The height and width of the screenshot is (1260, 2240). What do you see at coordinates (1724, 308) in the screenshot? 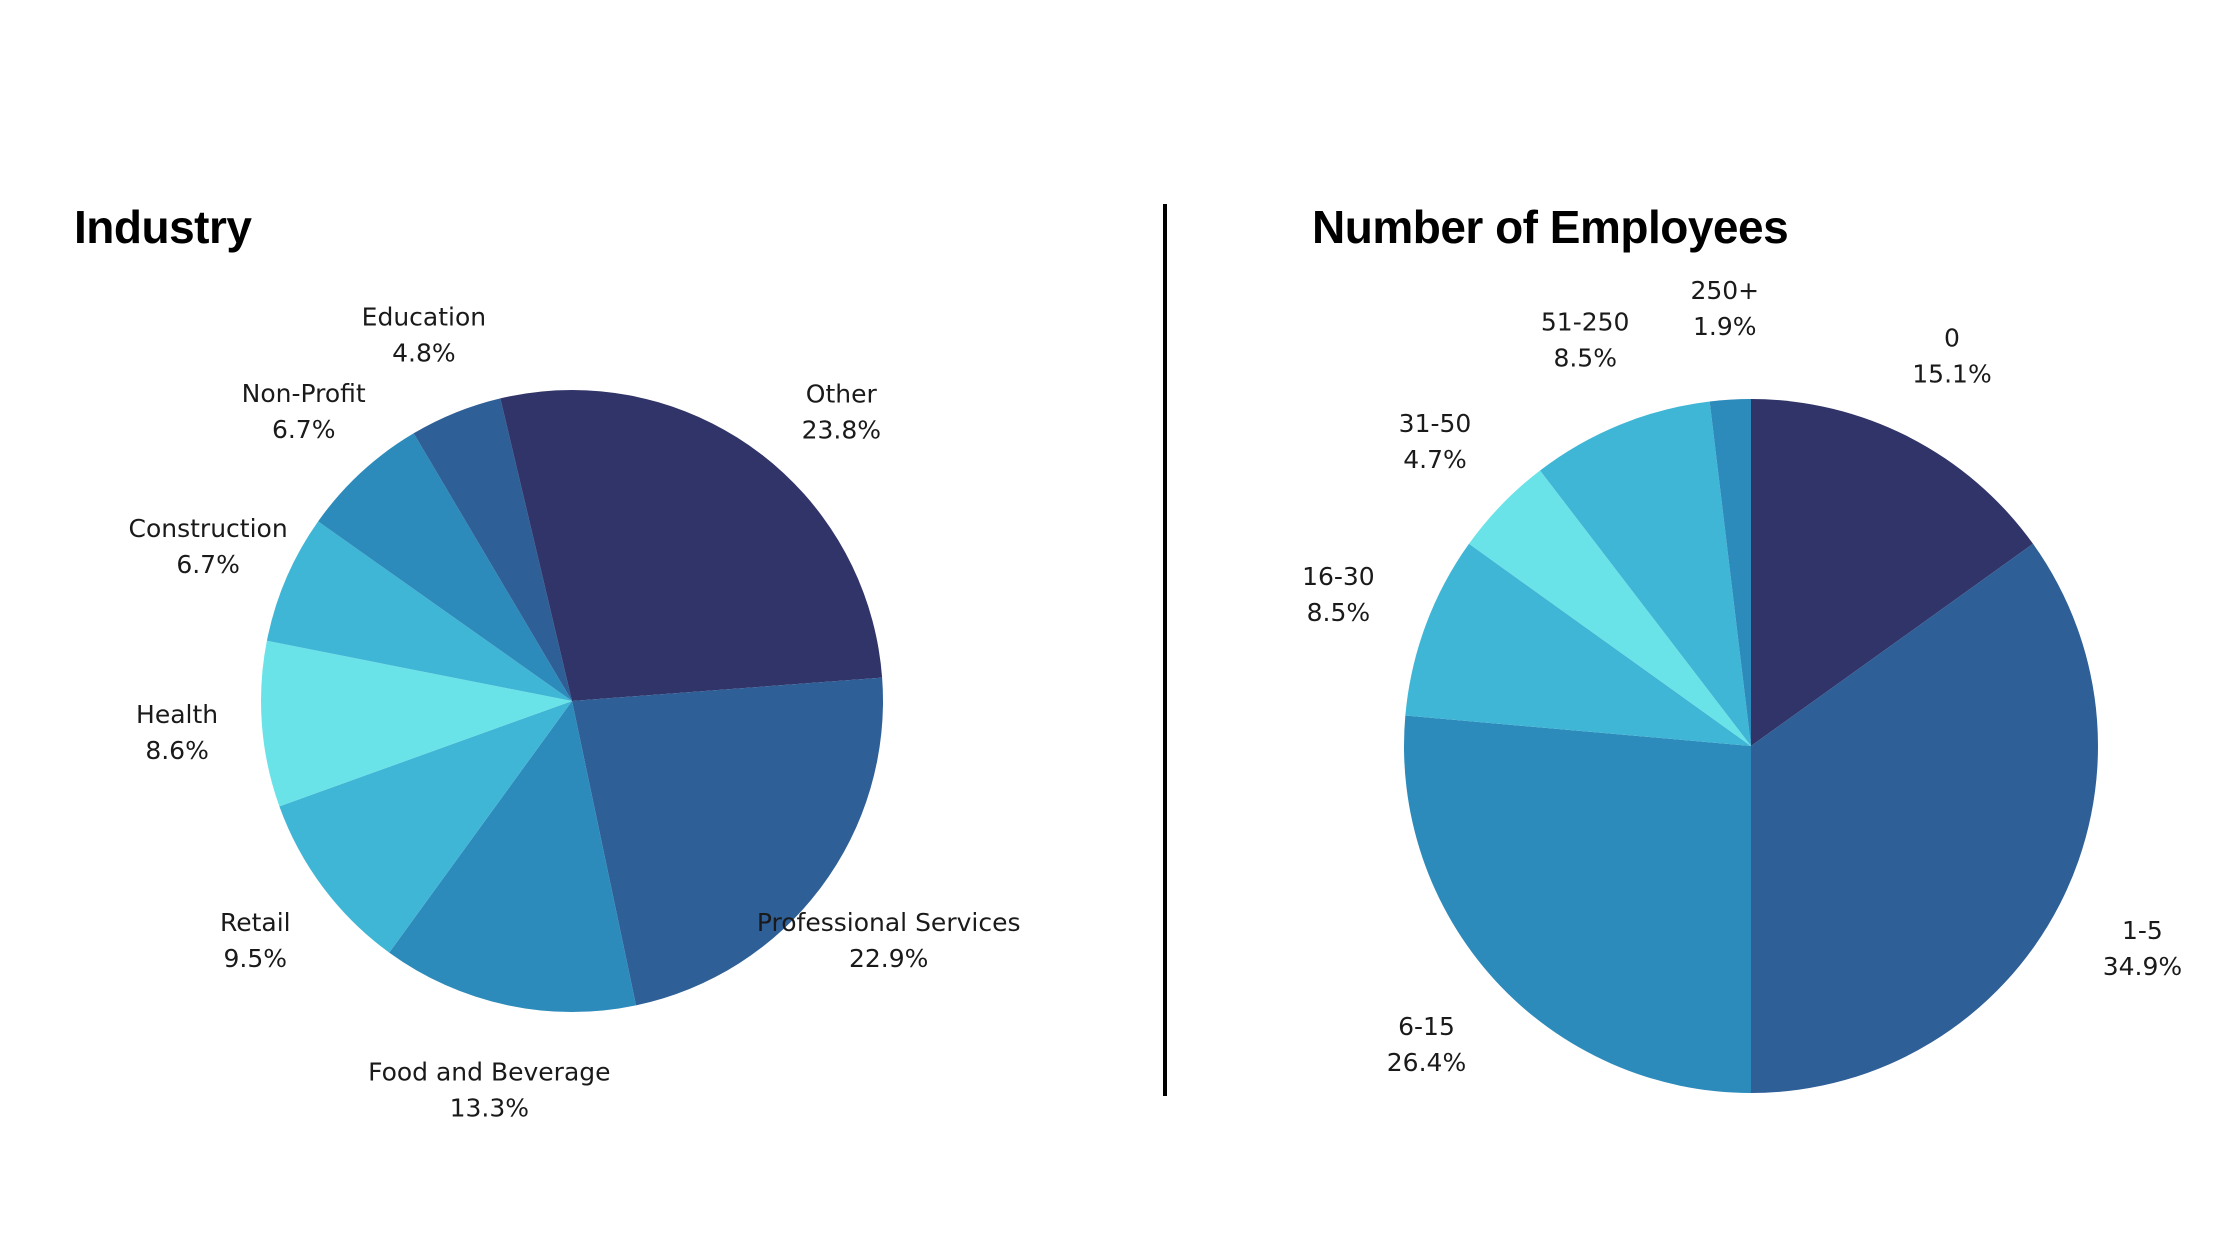
I see `employees-label-250: 250+ 1.9%` at bounding box center [1724, 308].